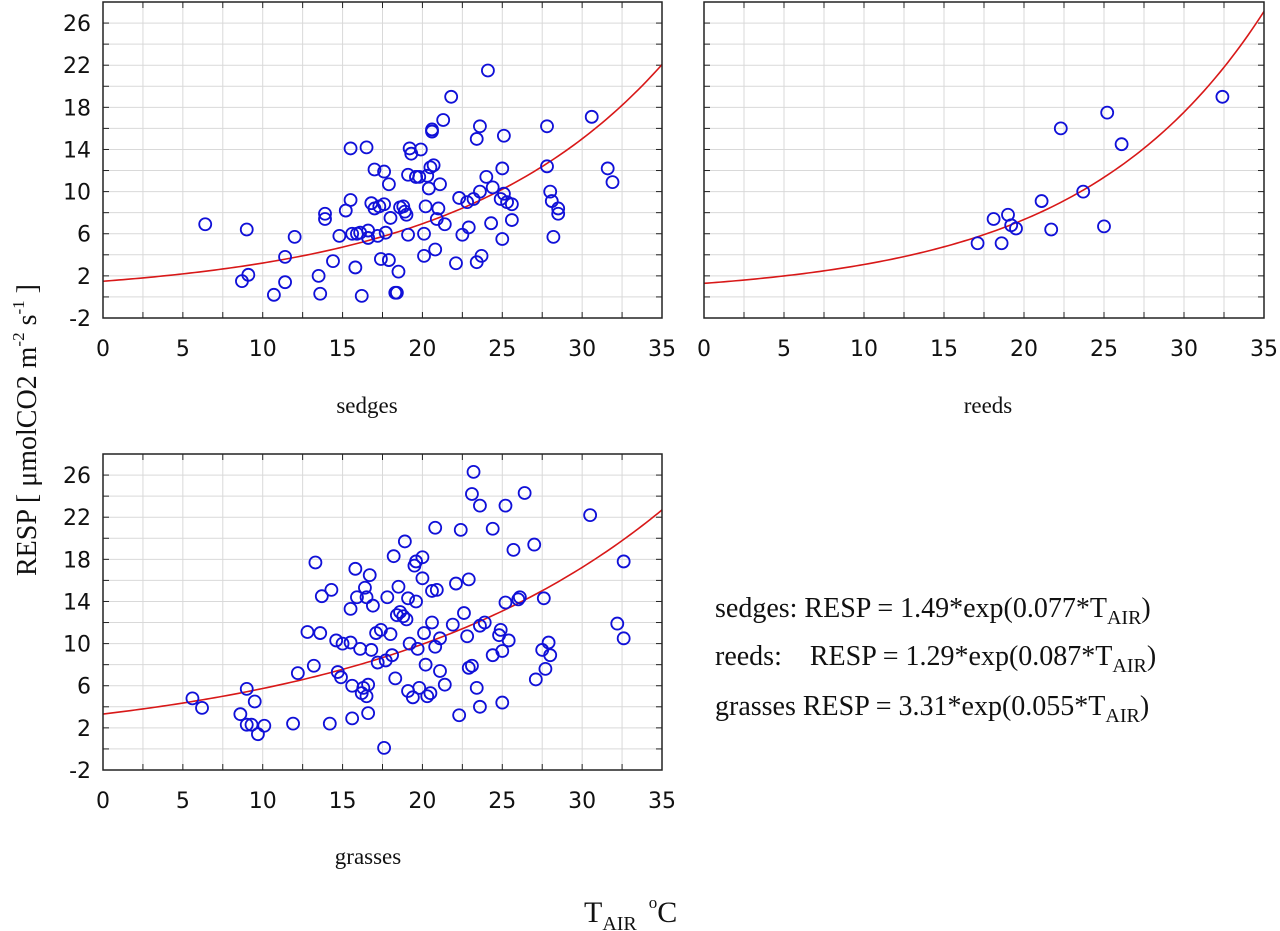 This screenshot has height=931, width=1280. What do you see at coordinates (343, 801) in the screenshot?
I see `grasses-x-tick-label: 15` at bounding box center [343, 801].